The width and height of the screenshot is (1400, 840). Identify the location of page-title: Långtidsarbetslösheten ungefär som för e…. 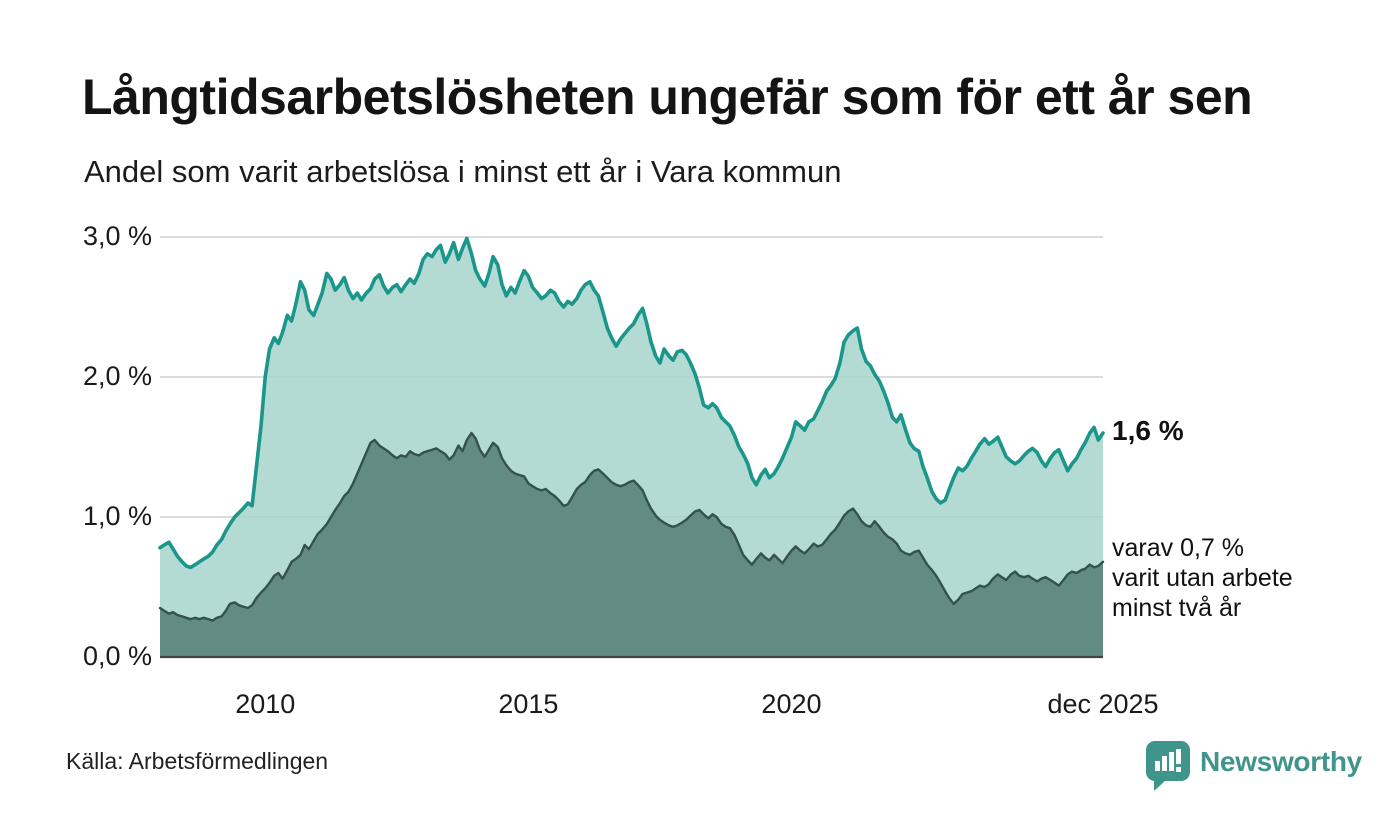
(667, 97).